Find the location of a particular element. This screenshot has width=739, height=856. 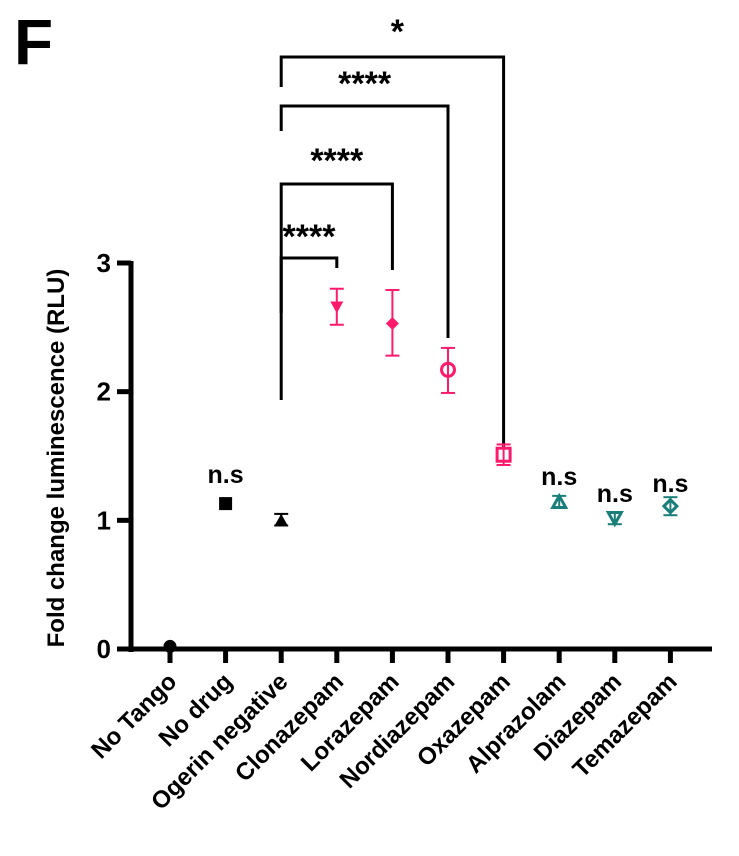

marker-circle is located at coordinates (170, 646).